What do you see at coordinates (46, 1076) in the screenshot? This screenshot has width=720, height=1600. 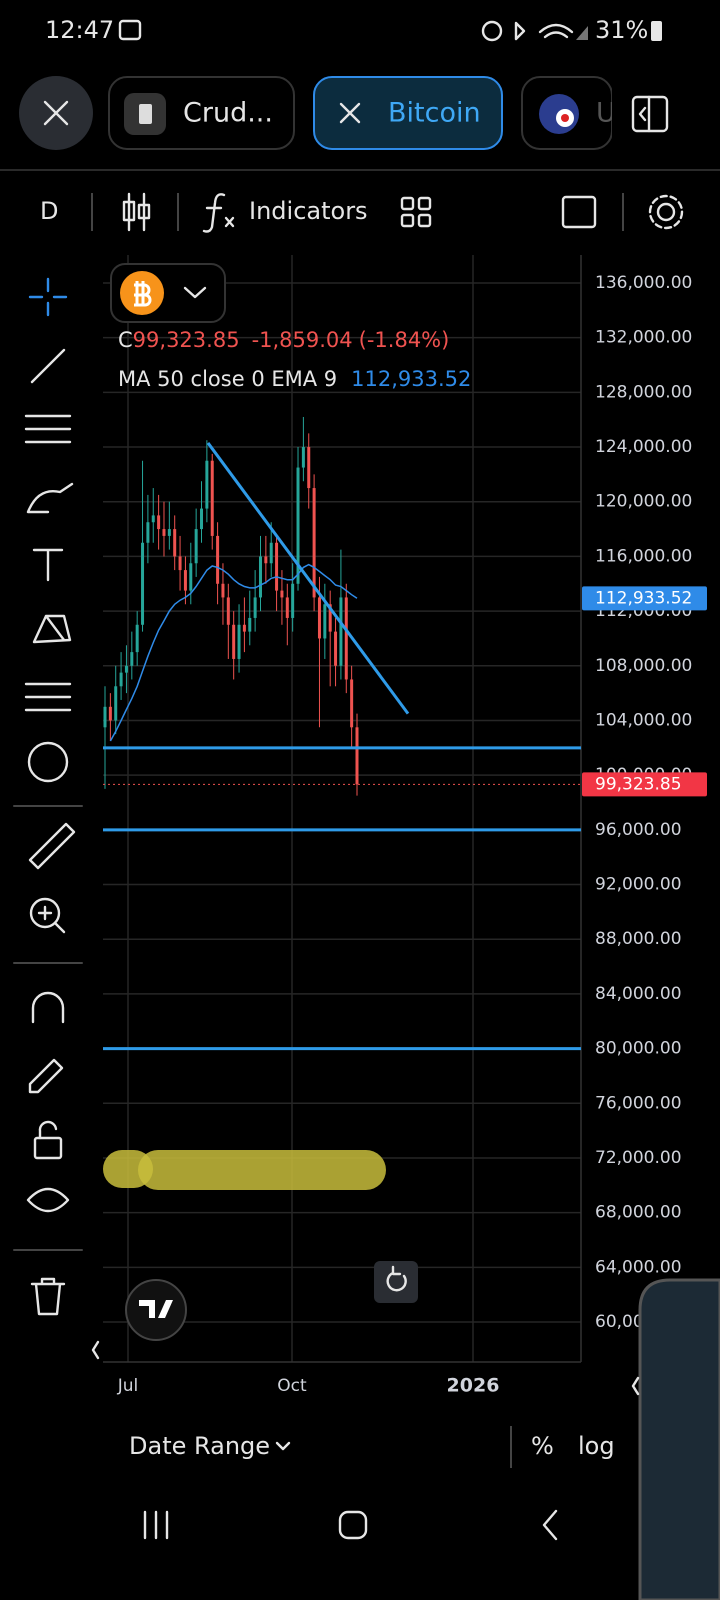 I see `lock-drawing-tool` at bounding box center [46, 1076].